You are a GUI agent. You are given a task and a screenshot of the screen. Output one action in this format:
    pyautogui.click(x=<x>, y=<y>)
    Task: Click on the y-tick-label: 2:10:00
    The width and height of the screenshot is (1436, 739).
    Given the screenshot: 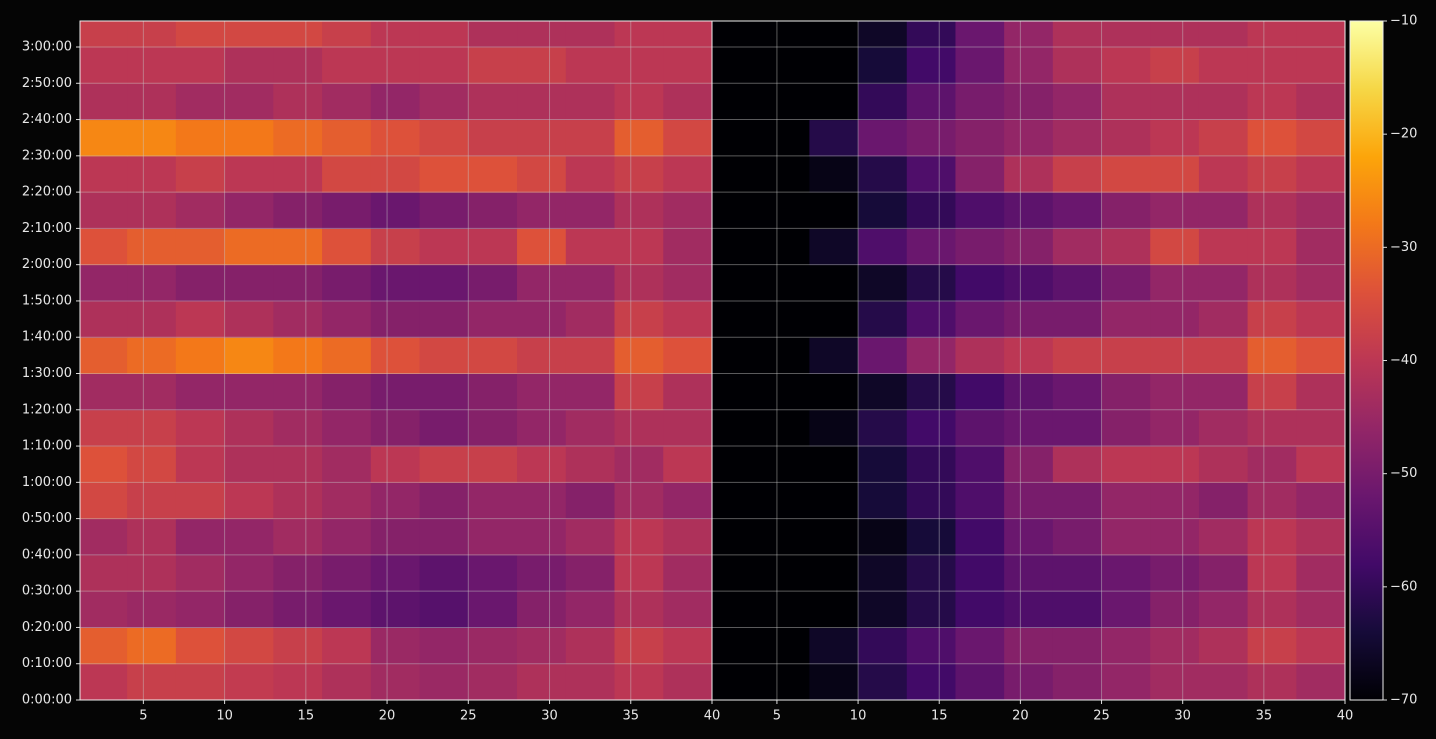 What is the action you would take?
    pyautogui.click(x=47, y=228)
    